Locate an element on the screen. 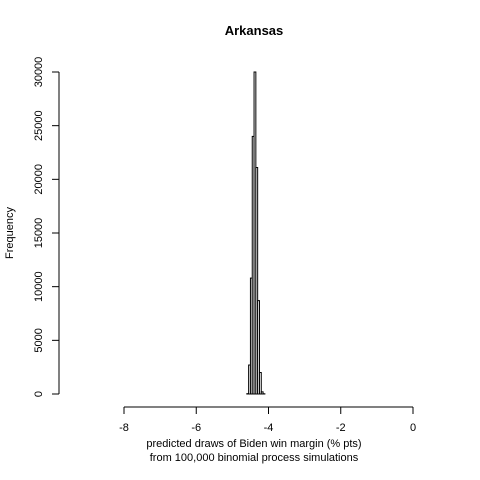  y-tick-label: 10000 is located at coordinates (39, 286).